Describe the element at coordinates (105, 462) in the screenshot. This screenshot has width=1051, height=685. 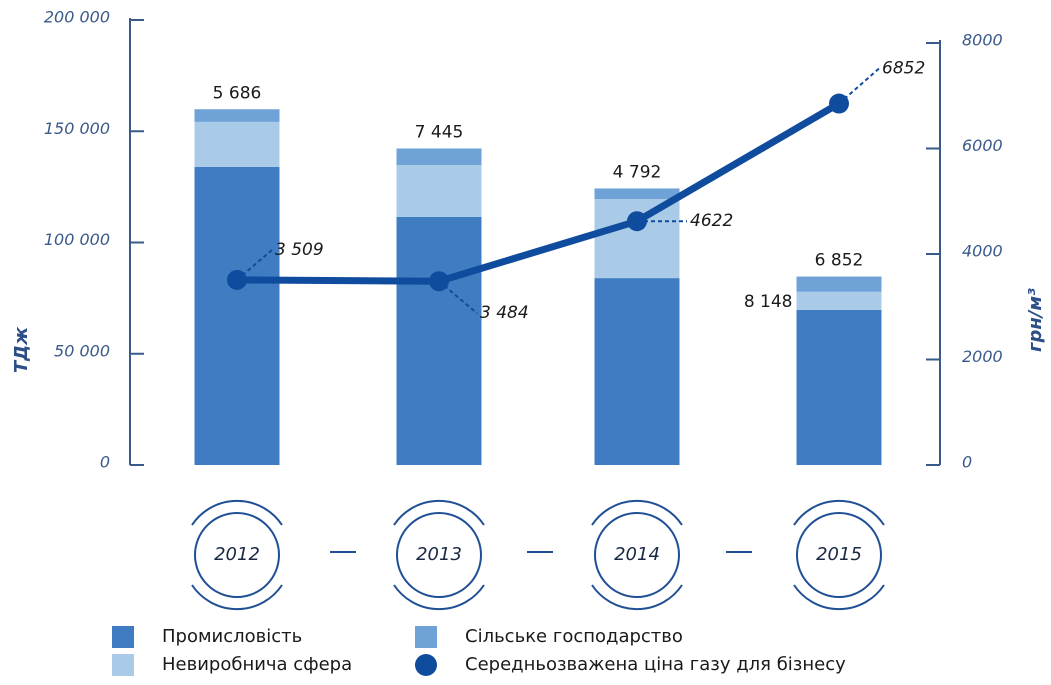
I see `y-tick-label: 0` at that location.